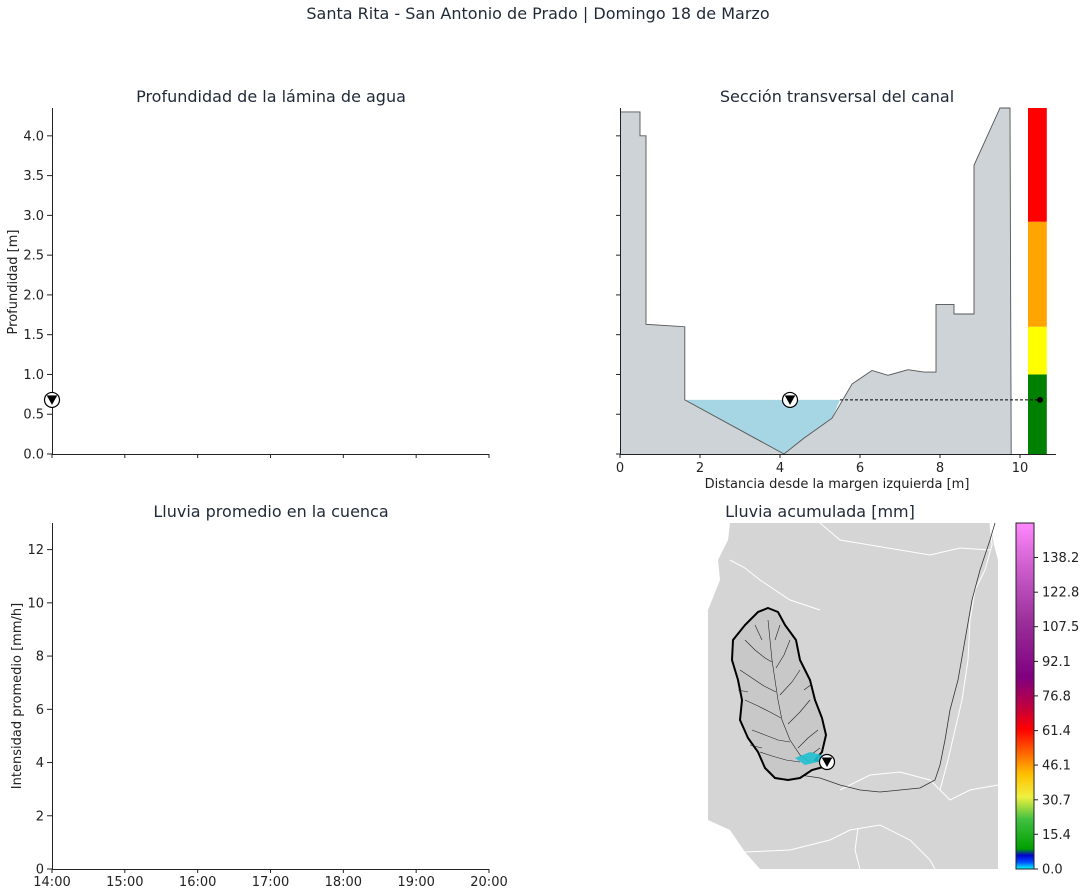 The width and height of the screenshot is (1085, 896). I want to click on depth-level-marker, so click(52, 400).